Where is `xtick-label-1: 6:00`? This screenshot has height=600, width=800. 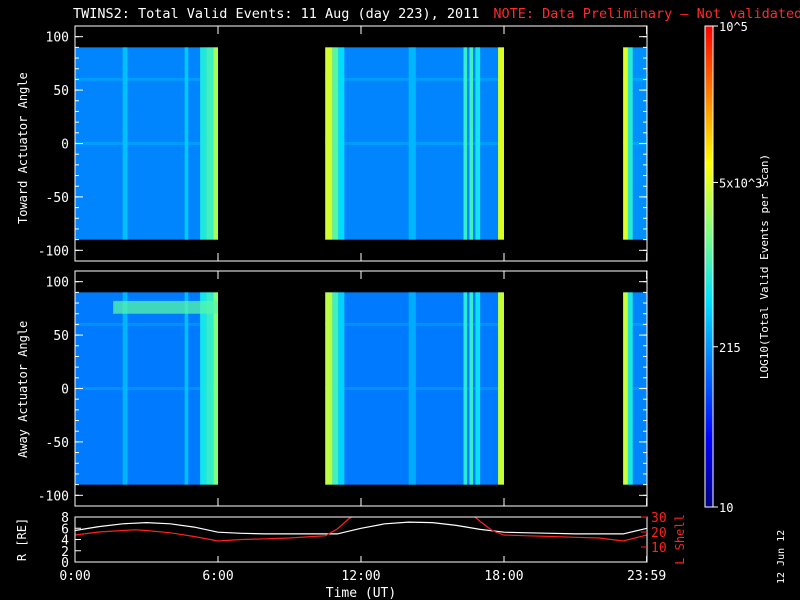
xtick-label-1: 6:00 is located at coordinates (217, 576).